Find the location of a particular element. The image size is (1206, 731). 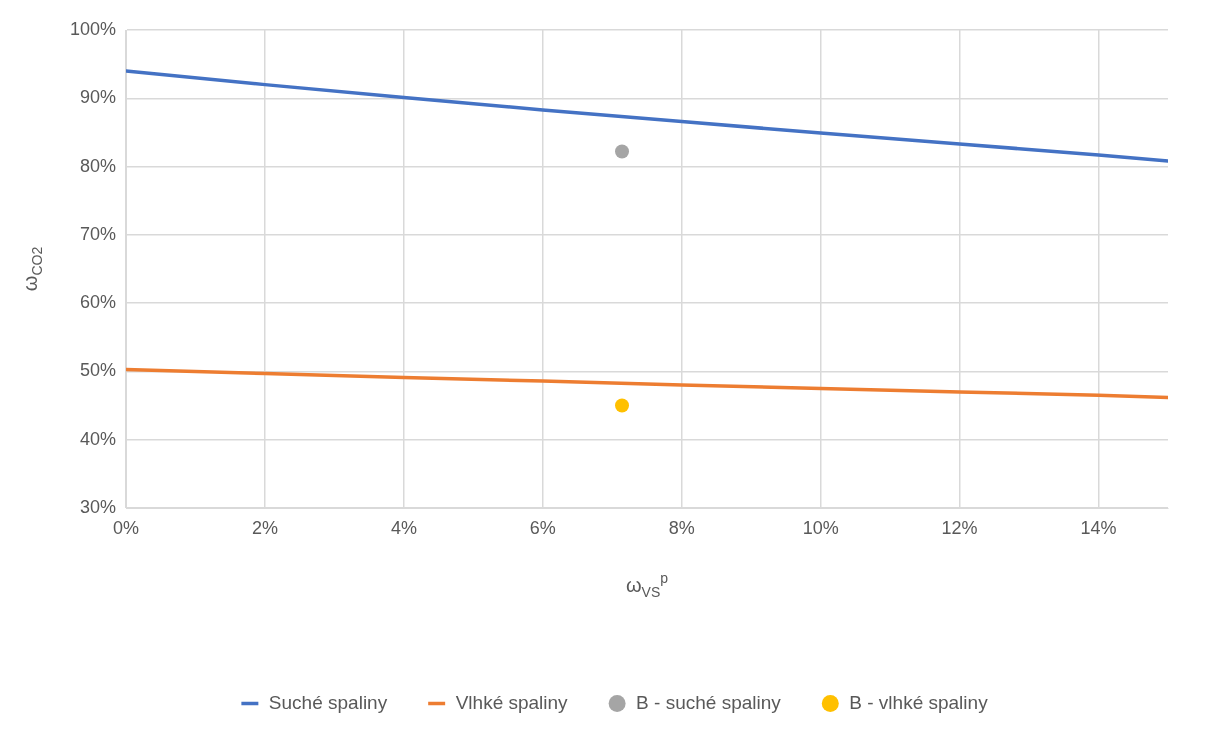

x-tick-label: 14% is located at coordinates (1098, 527).